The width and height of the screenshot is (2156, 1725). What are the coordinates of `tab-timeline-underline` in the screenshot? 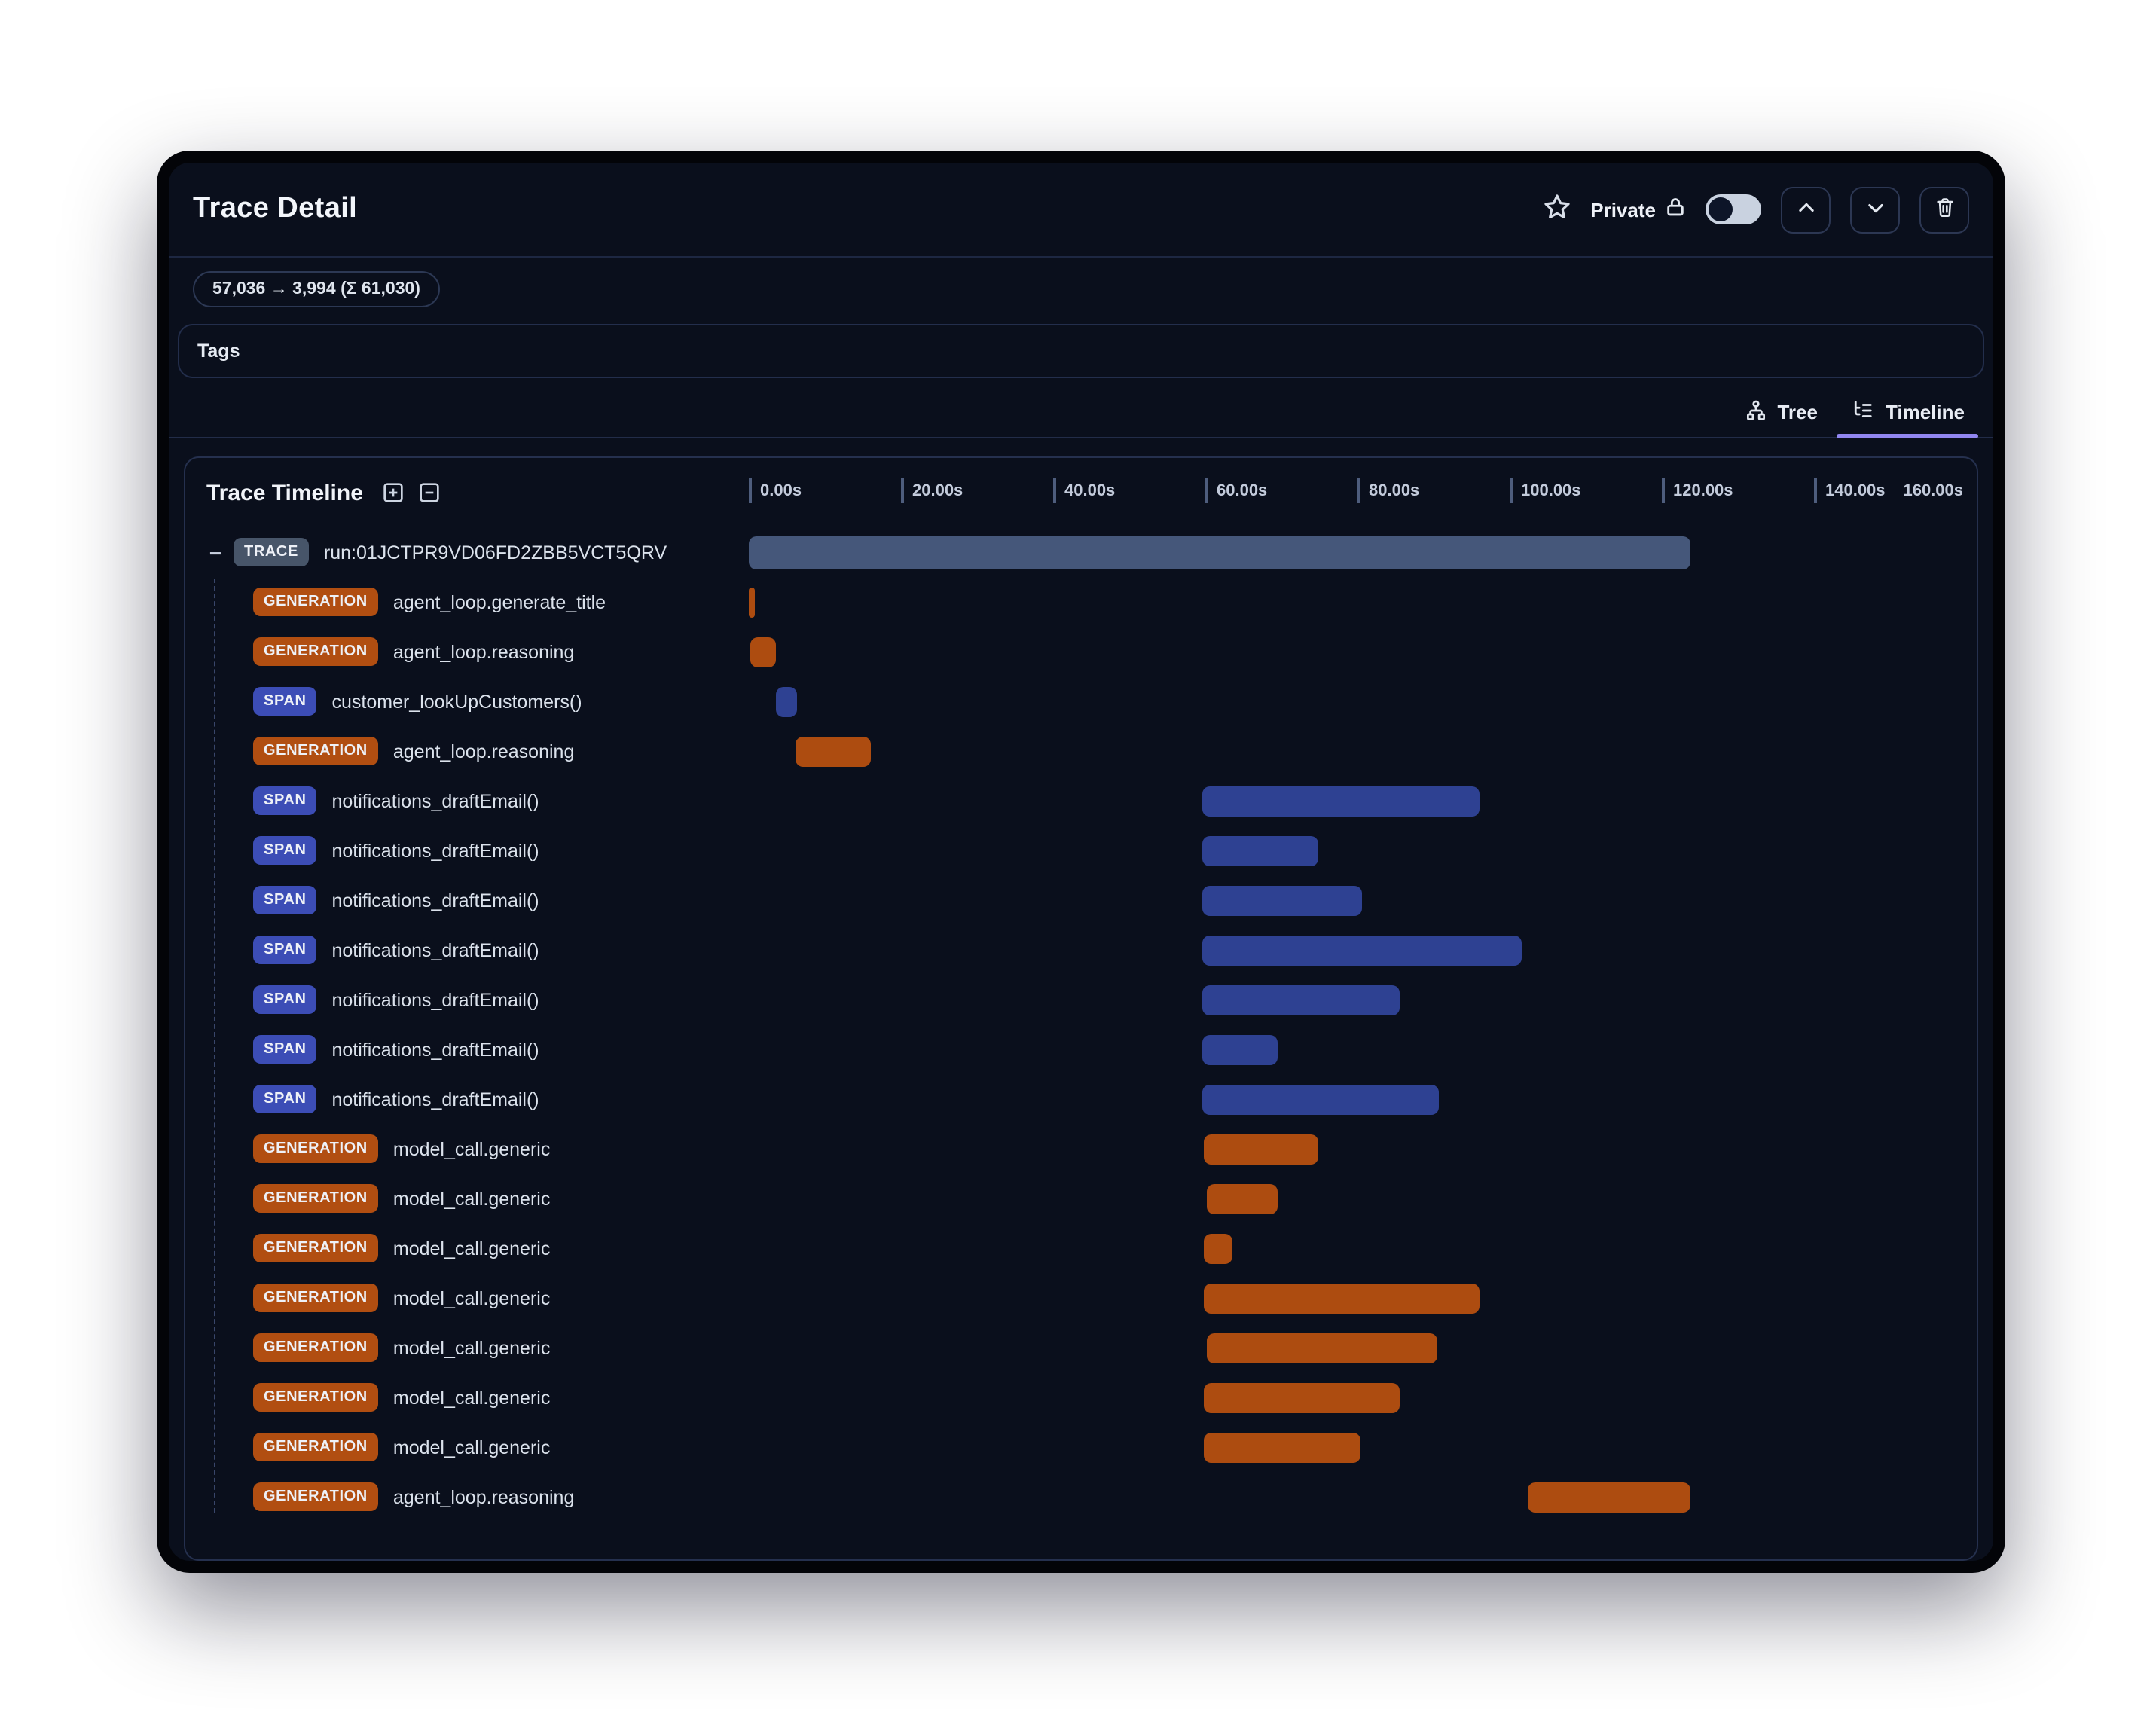 It's located at (1907, 436).